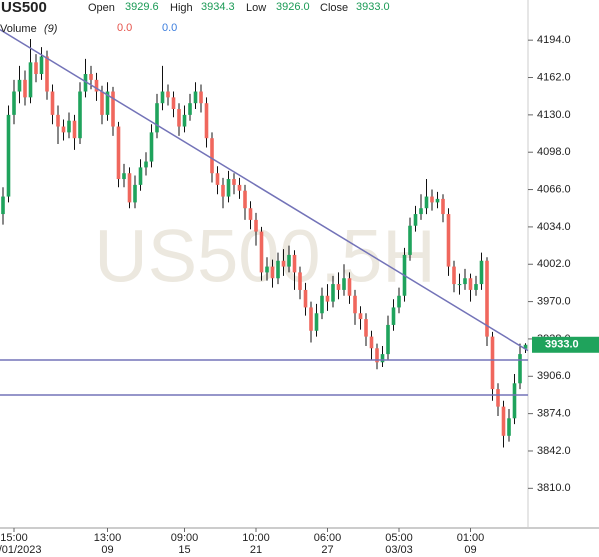 The image size is (599, 557). I want to click on y-tick-label: 3842.0, so click(554, 451).